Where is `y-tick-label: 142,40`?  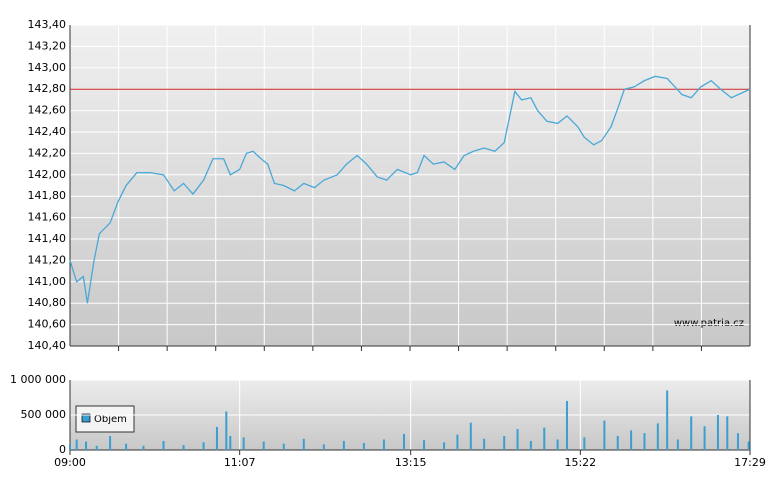 y-tick-label: 142,40 is located at coordinates (47, 131).